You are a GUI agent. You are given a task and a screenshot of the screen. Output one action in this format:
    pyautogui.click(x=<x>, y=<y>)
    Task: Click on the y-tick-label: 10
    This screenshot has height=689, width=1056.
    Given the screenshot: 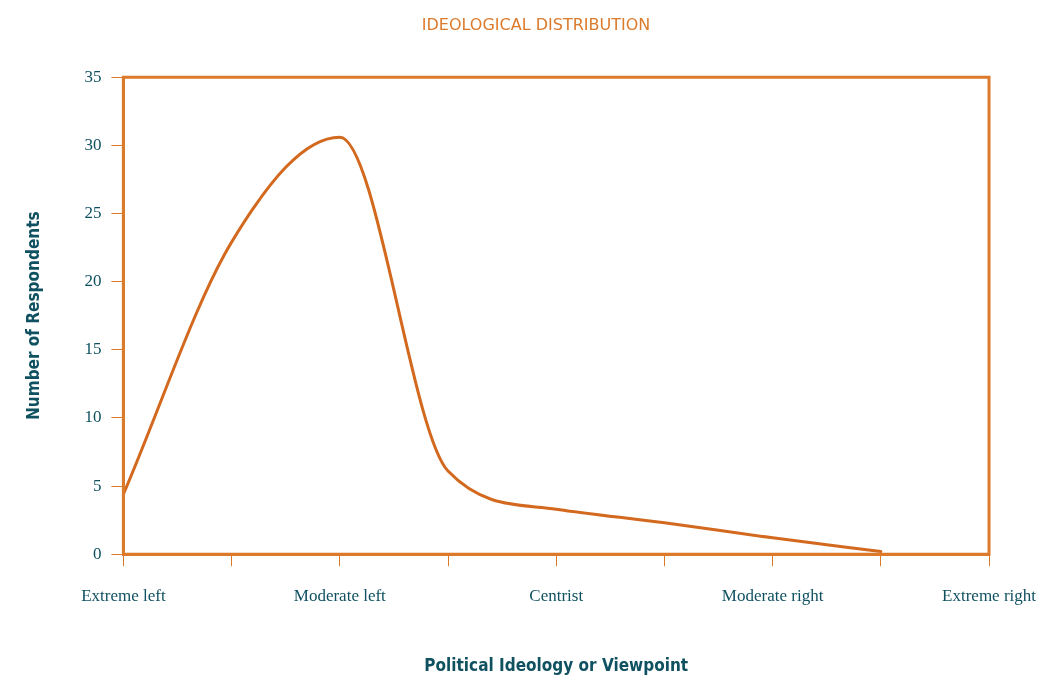 What is the action you would take?
    pyautogui.click(x=93, y=417)
    